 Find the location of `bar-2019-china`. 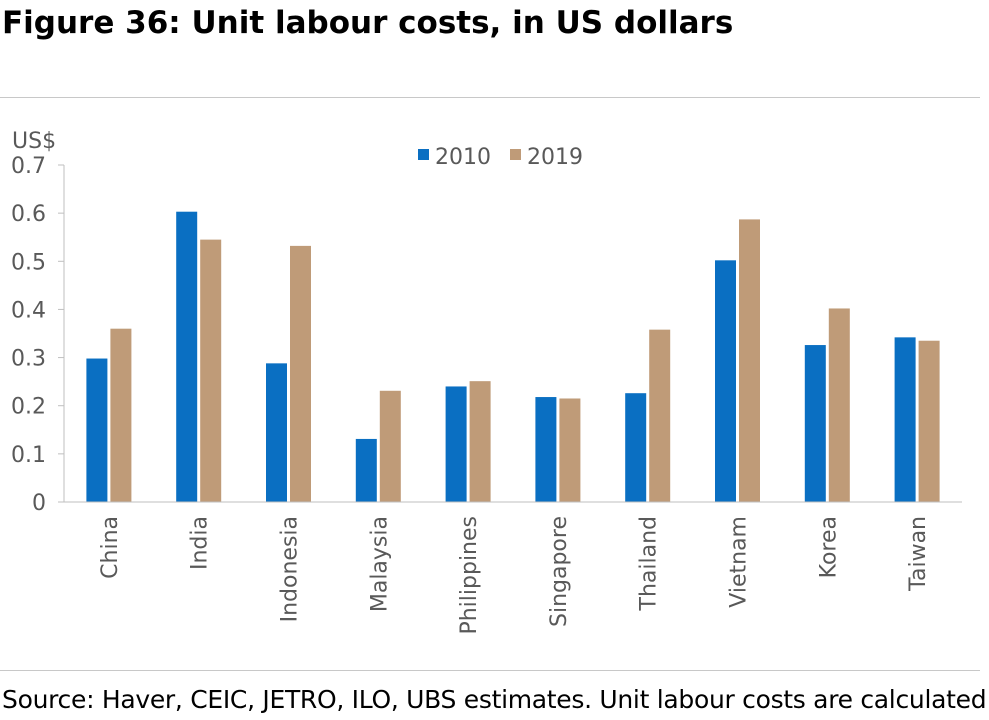

bar-2019-china is located at coordinates (121, 415).